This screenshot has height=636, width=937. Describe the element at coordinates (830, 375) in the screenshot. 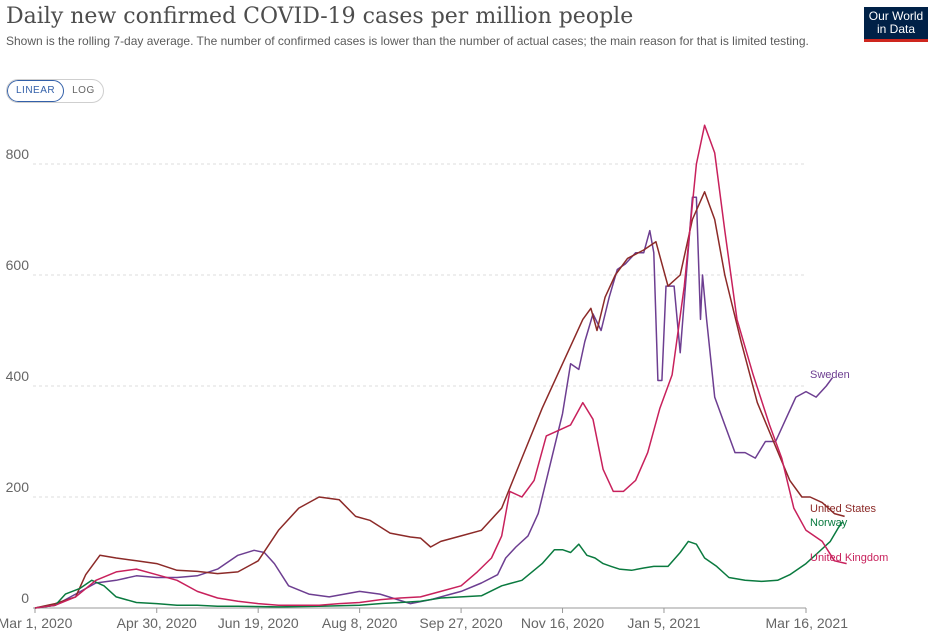

I see `series-label-sweden: Sweden` at that location.